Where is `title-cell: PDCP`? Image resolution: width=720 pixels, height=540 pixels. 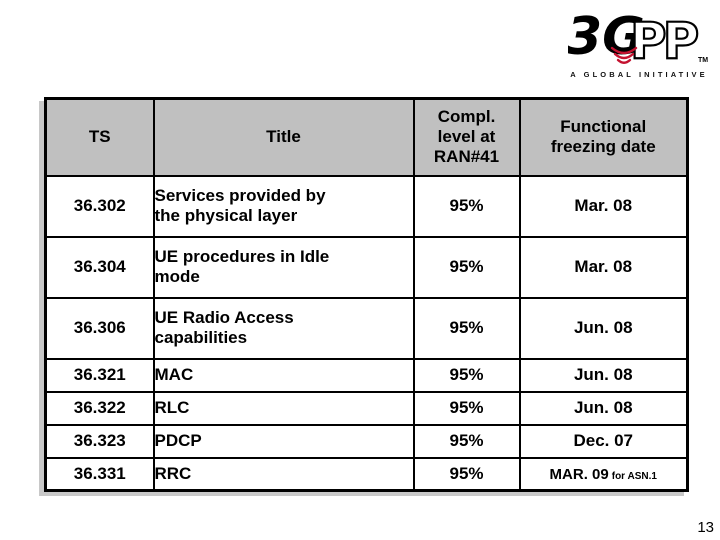
title-cell: PDCP is located at coordinates (283, 441).